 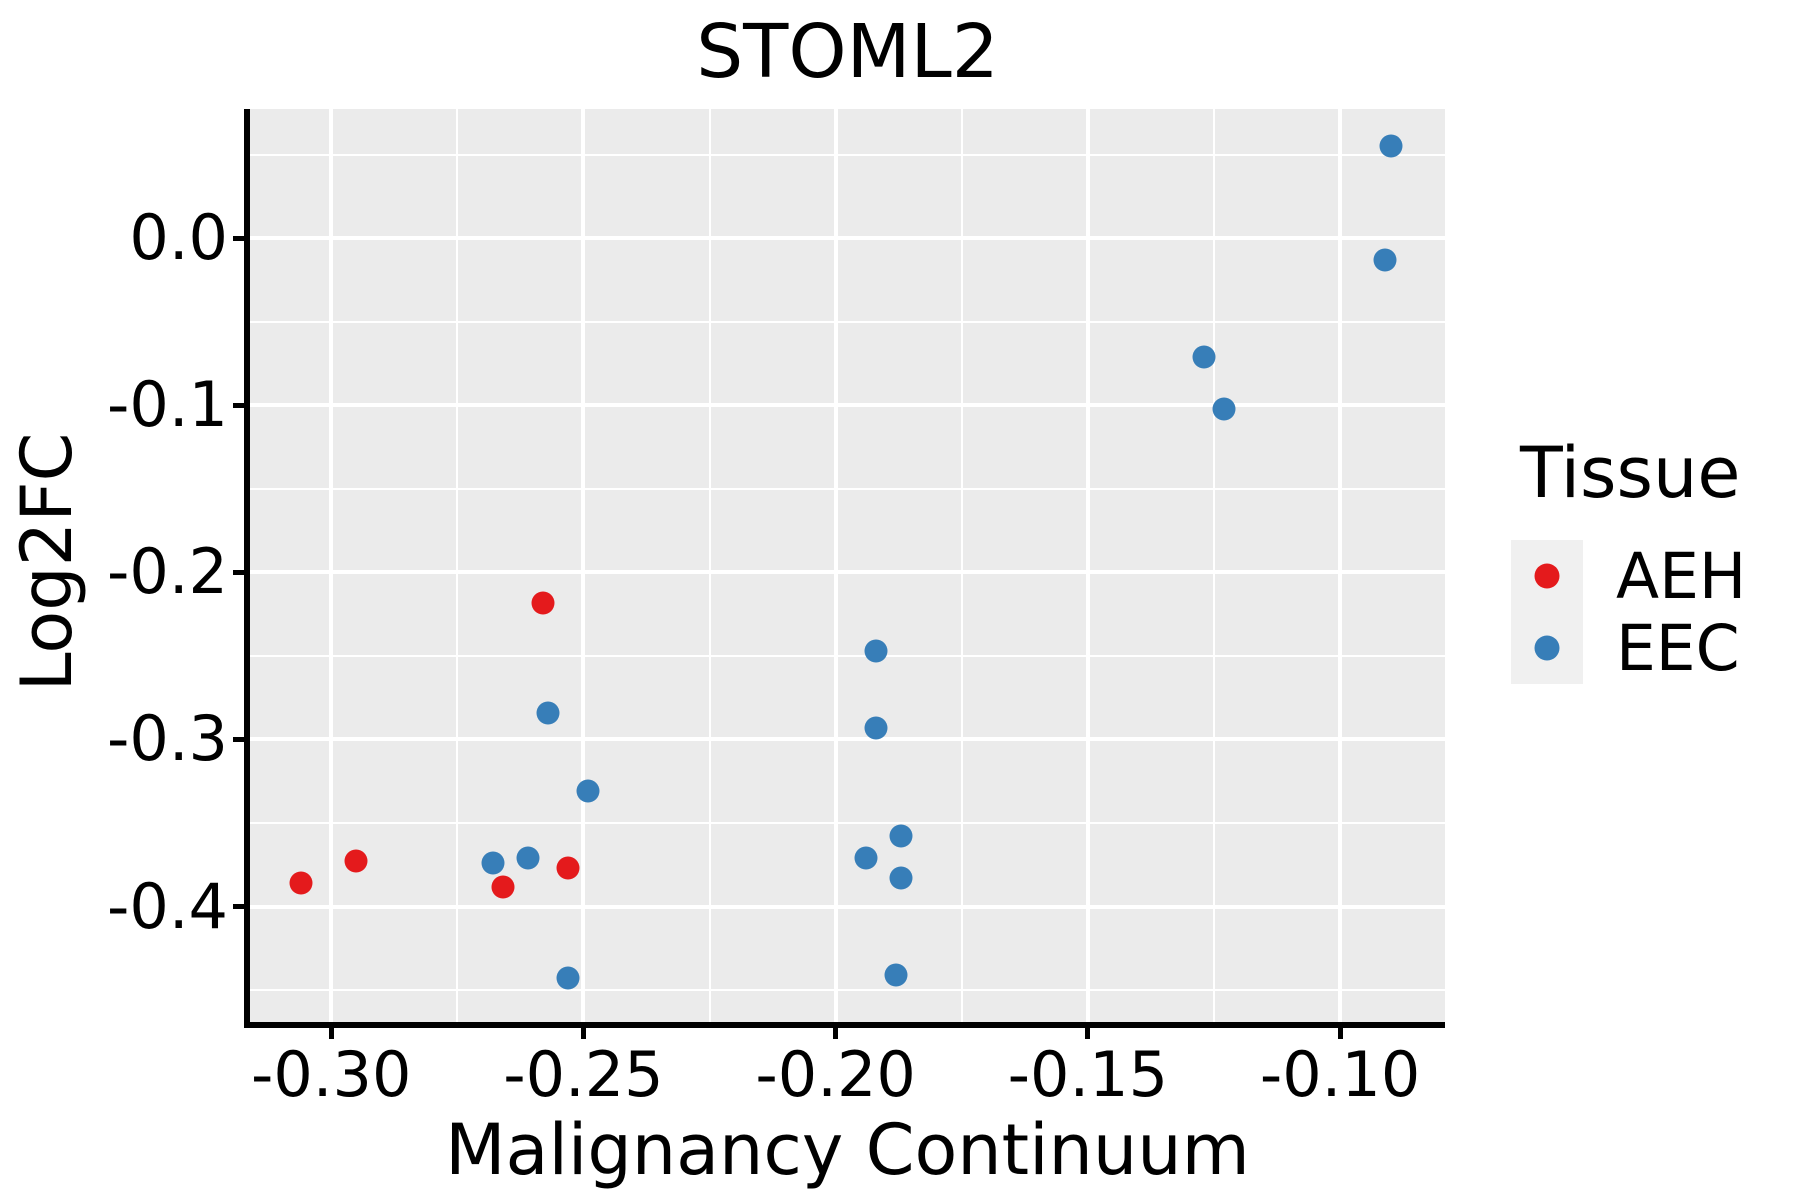 I want to click on x-tick-label: -0.25, so click(x=583, y=1074).